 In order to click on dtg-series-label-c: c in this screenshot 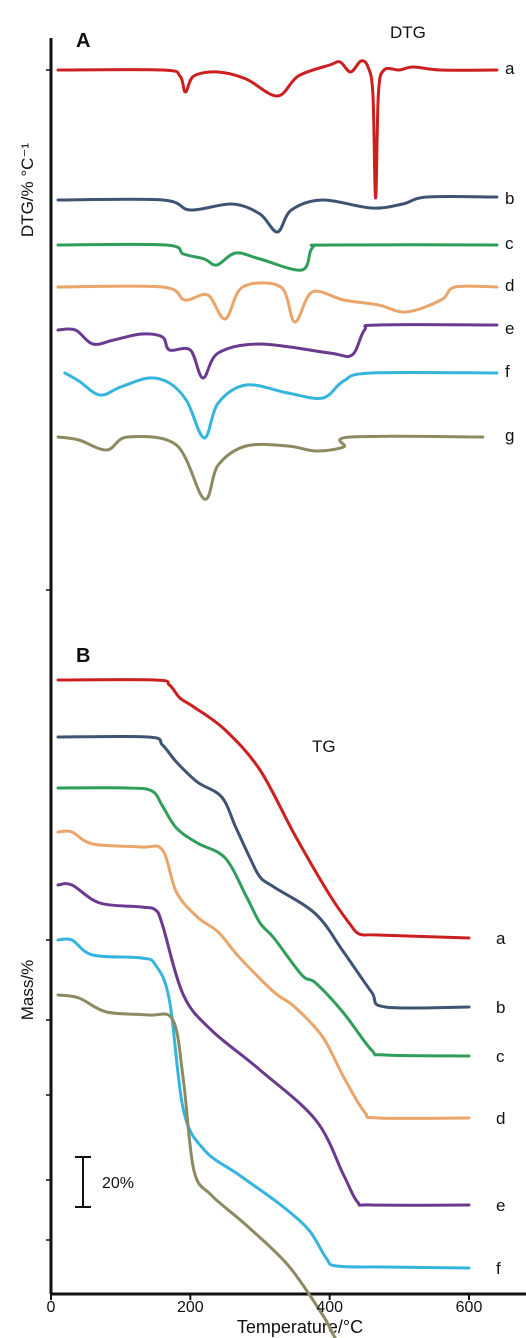, I will do `click(509, 243)`.